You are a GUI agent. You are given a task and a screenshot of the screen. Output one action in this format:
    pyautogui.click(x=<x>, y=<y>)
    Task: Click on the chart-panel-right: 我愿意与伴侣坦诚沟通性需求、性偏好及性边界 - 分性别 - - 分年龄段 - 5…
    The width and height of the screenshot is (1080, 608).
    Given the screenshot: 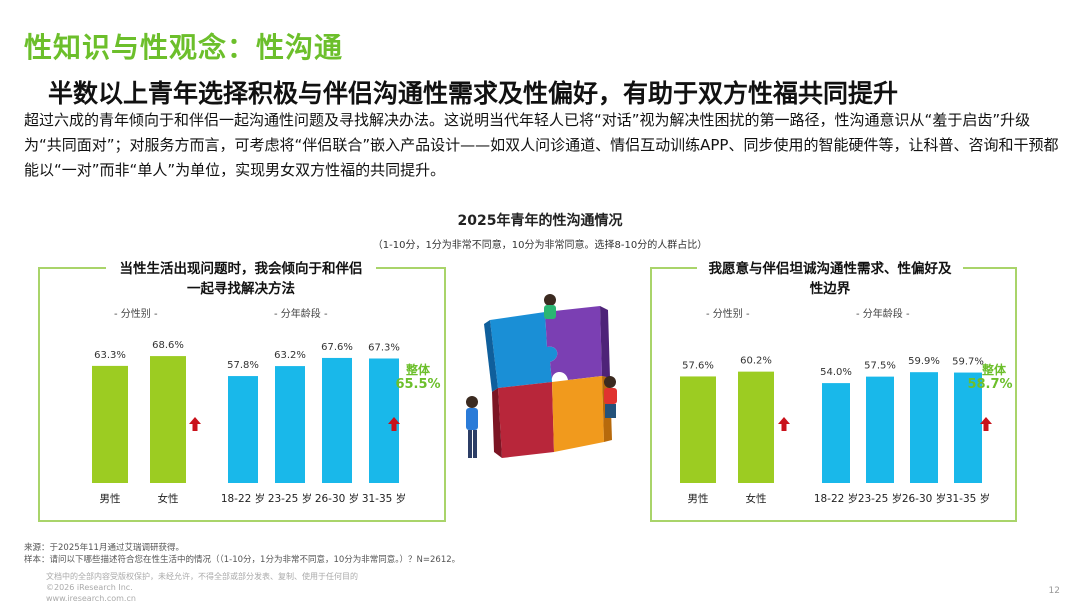 What is the action you would take?
    pyautogui.click(x=833, y=390)
    